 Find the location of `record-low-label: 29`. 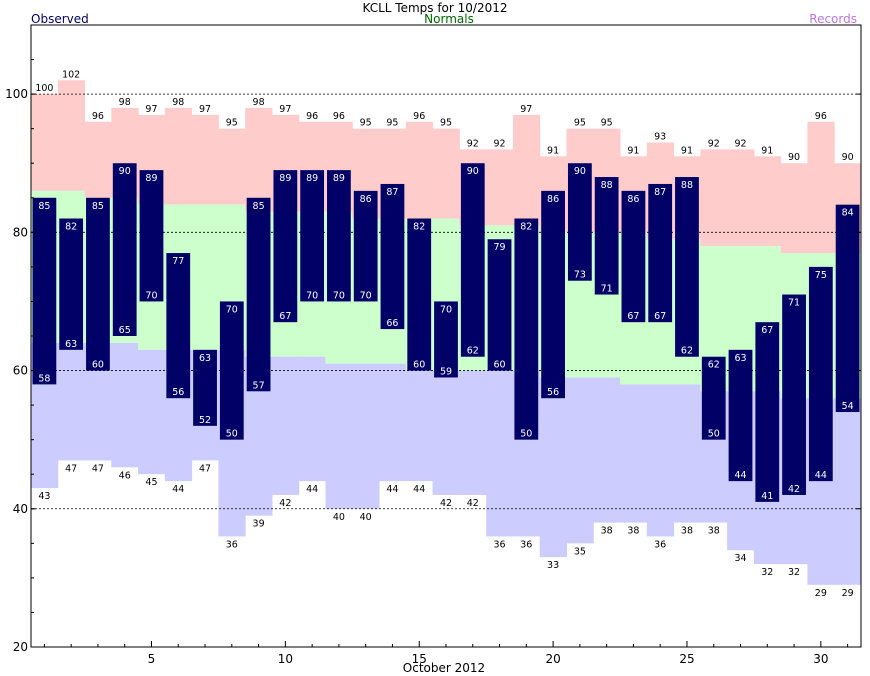

record-low-label: 29 is located at coordinates (848, 593).